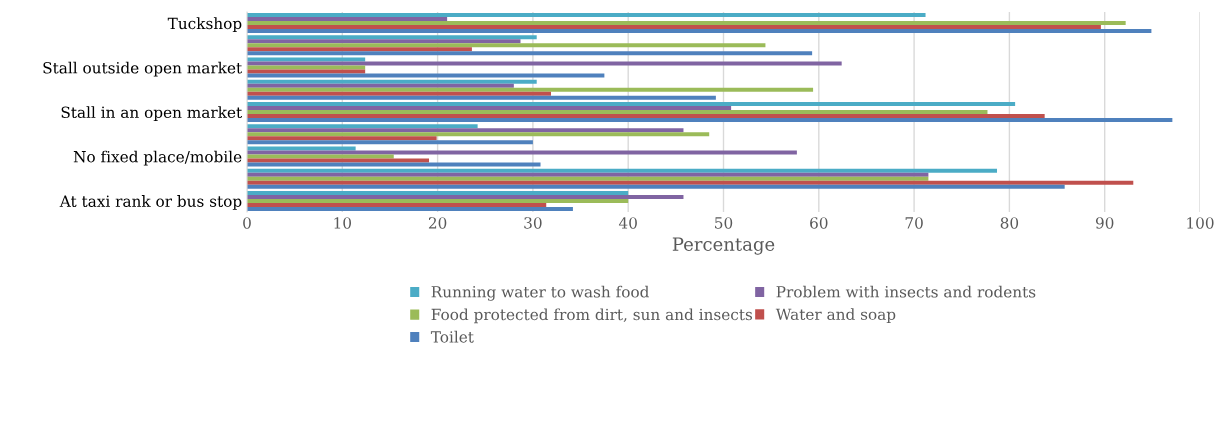 Image resolution: width=1215 pixels, height=426 pixels. Describe the element at coordinates (157, 158) in the screenshot. I see `y-tick-label: No fixed place/mobile` at that location.